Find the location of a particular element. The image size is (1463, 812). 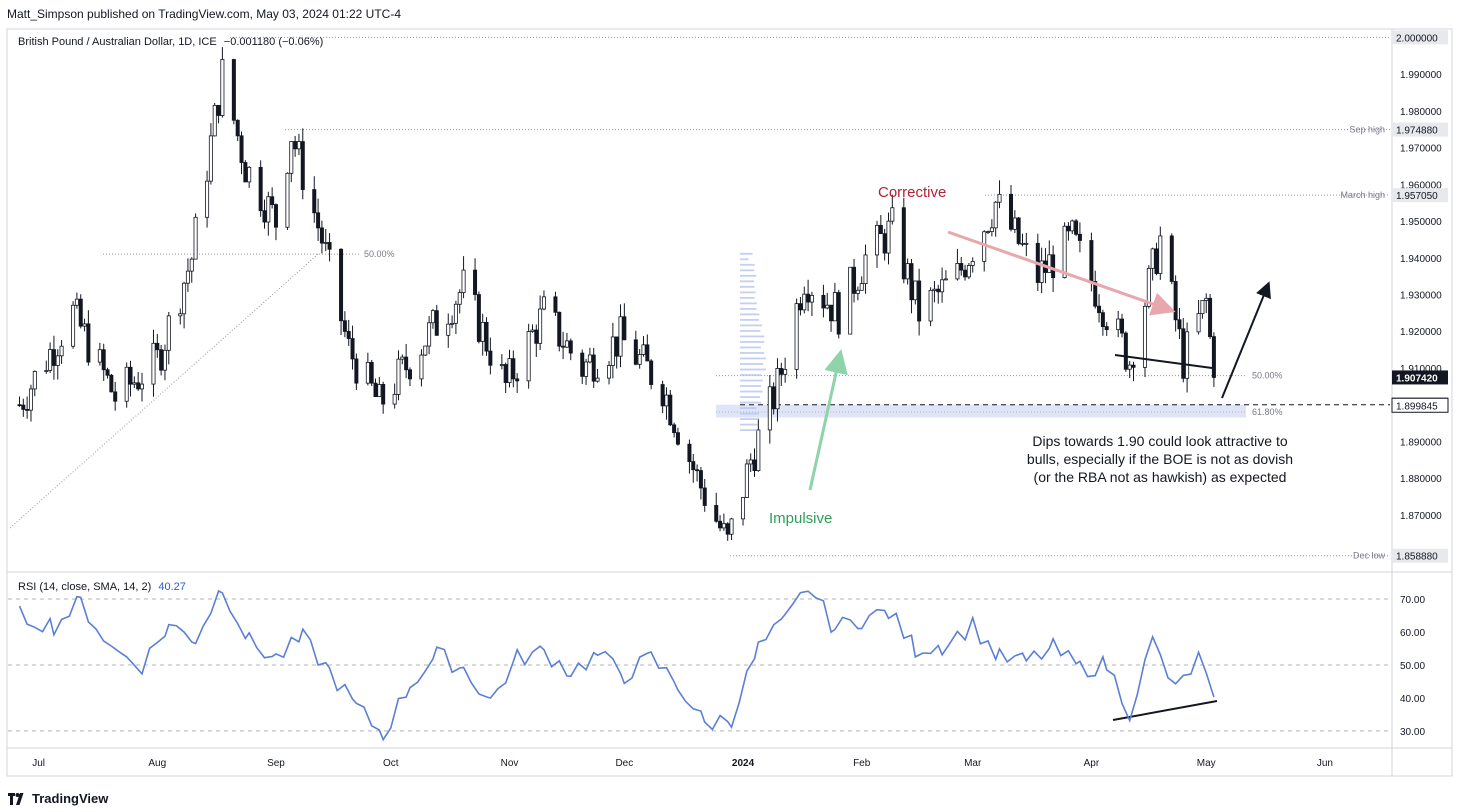

price-tag-value: 1.974880 is located at coordinates (1417, 131).